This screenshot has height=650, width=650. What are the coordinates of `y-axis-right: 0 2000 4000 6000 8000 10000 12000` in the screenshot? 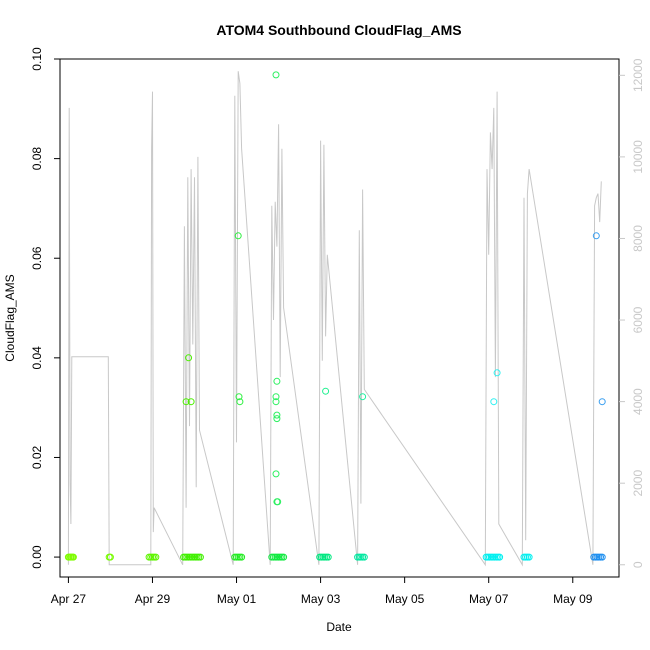 It's located at (632, 313).